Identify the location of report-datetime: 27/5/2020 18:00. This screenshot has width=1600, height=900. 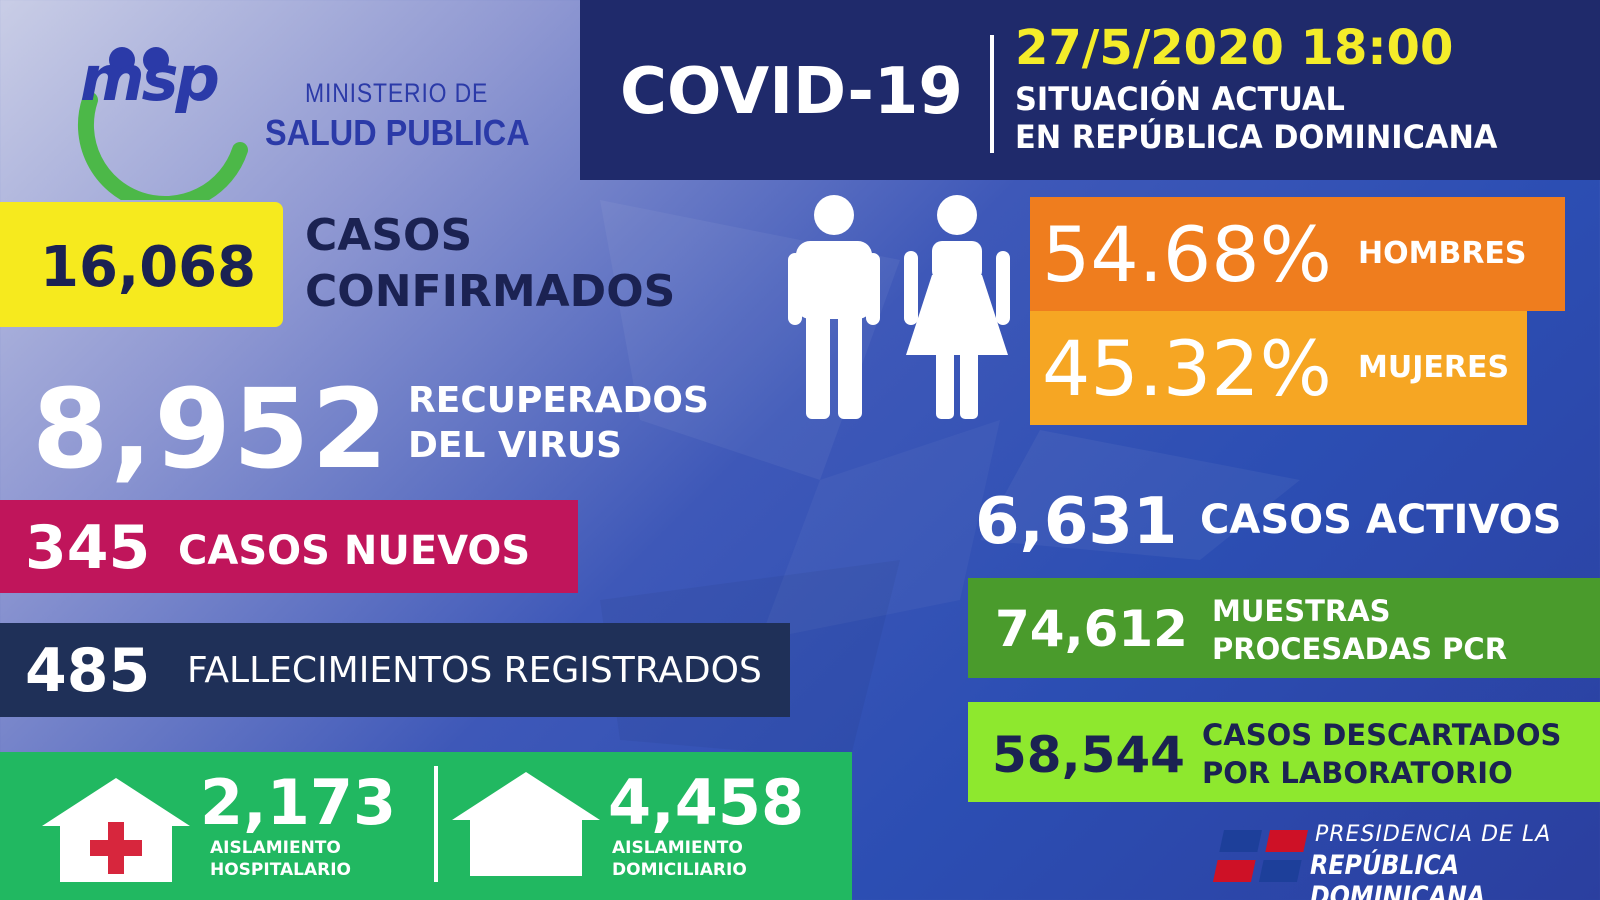
(1234, 48).